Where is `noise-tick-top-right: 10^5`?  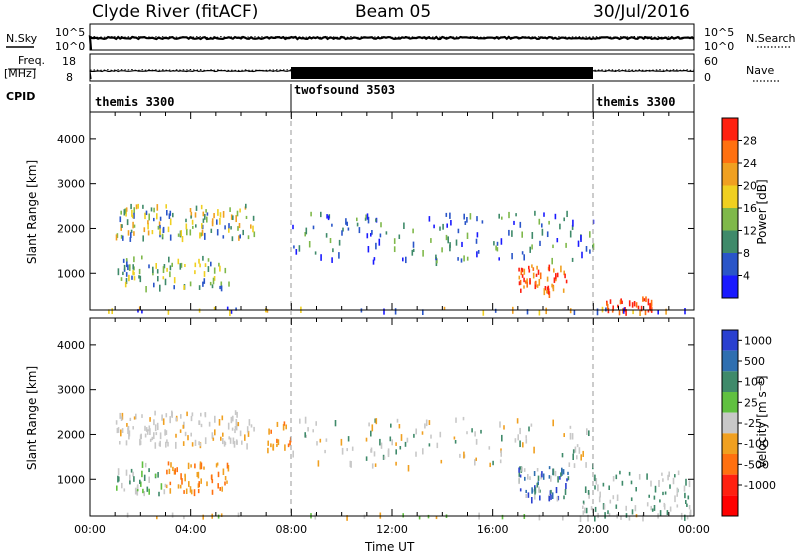 noise-tick-top-right: 10^5 is located at coordinates (719, 32).